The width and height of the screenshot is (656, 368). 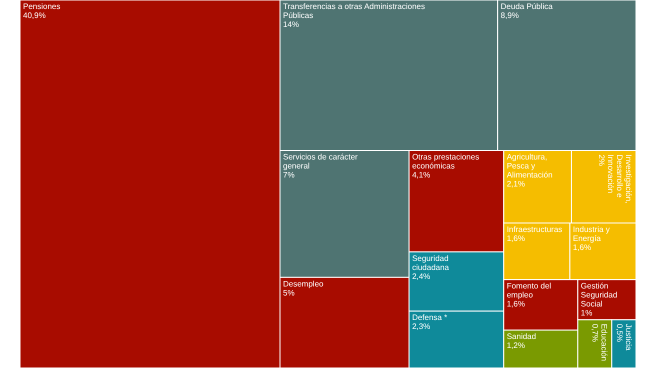 I want to click on category-label: Sanidad, so click(x=521, y=337).